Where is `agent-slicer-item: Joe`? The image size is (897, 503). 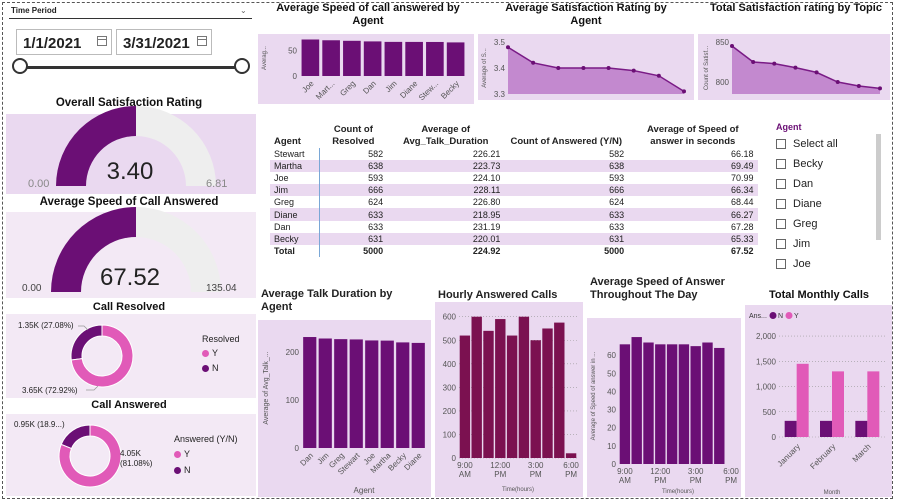 agent-slicer-item: Joe is located at coordinates (793, 264).